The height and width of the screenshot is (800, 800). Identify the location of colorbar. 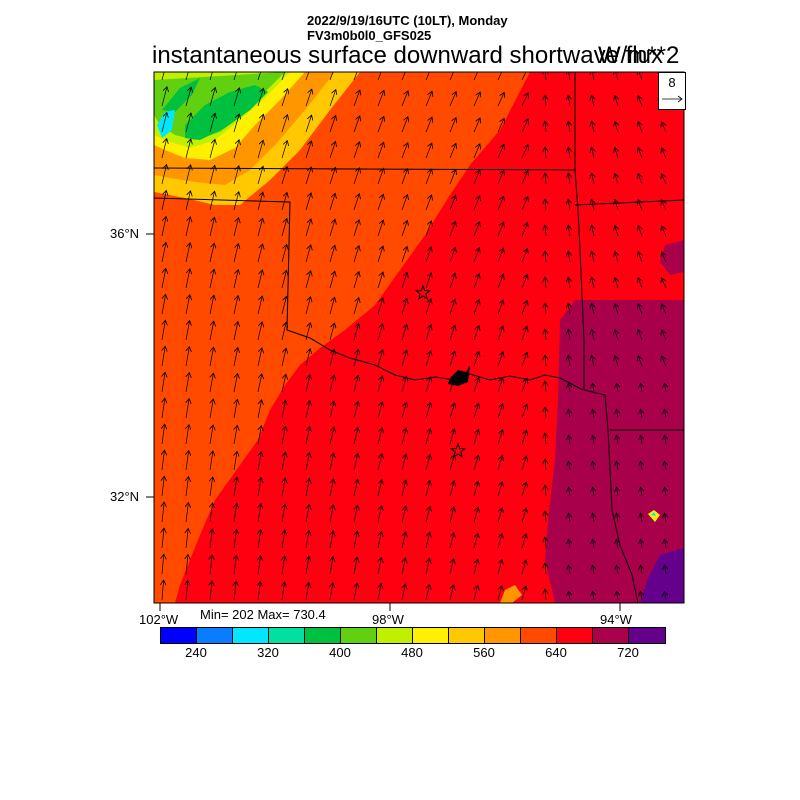
(413, 635).